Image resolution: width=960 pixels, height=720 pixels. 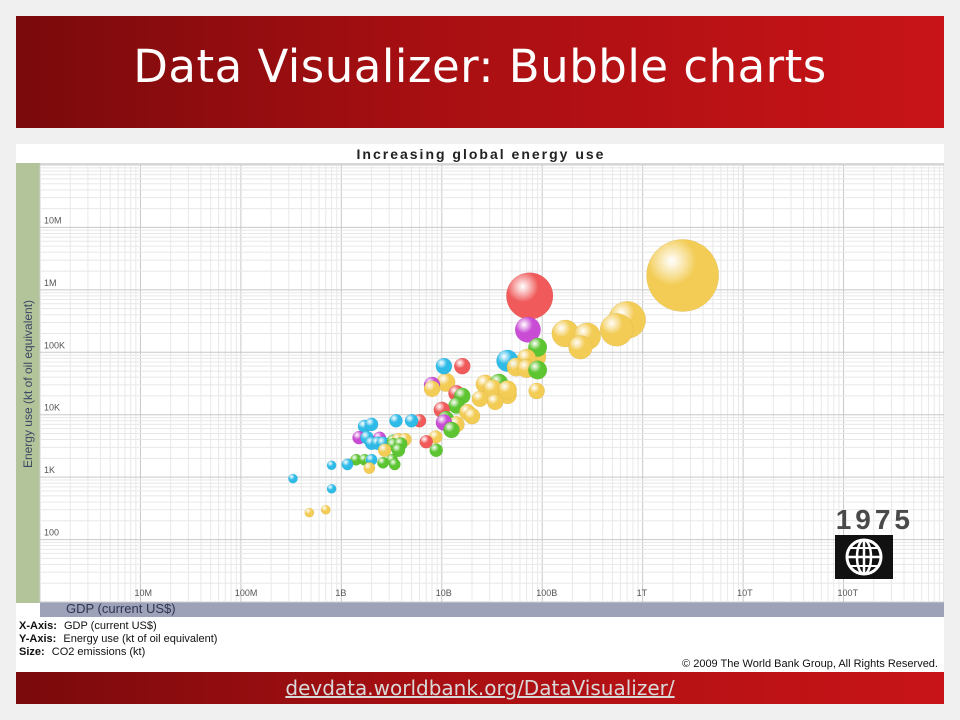 What do you see at coordinates (38, 626) in the screenshot?
I see `legend-x-key: X-Axis:` at bounding box center [38, 626].